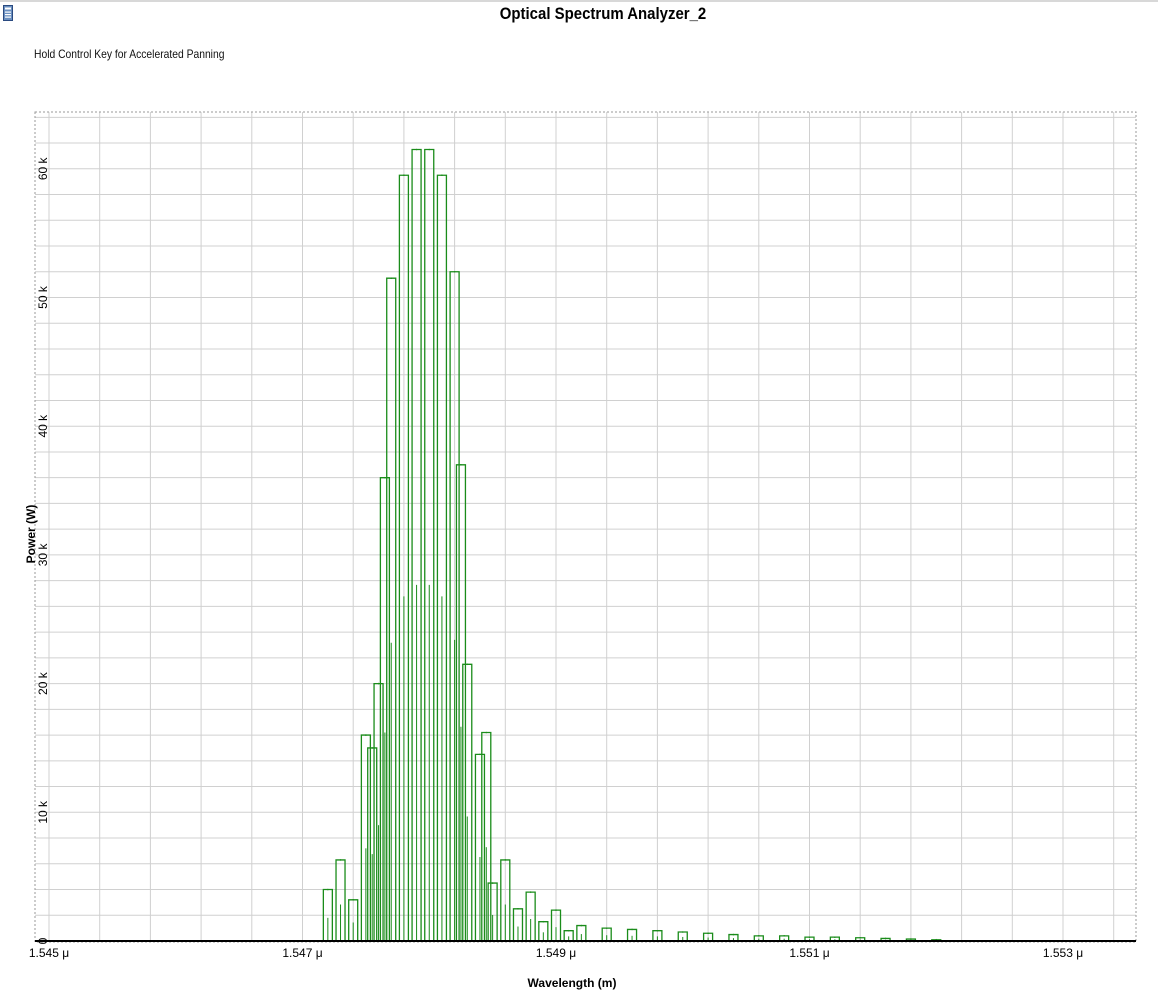 Image resolution: width=1158 pixels, height=996 pixels. I want to click on y-tick-label: 30 k, so click(43, 555).